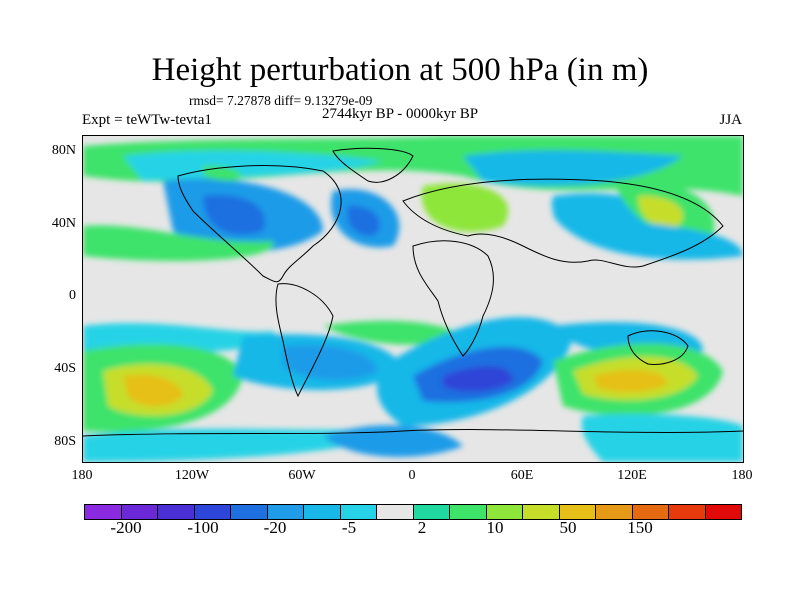 The image size is (800, 600). I want to click on coastline-eurasia, so click(563, 223).